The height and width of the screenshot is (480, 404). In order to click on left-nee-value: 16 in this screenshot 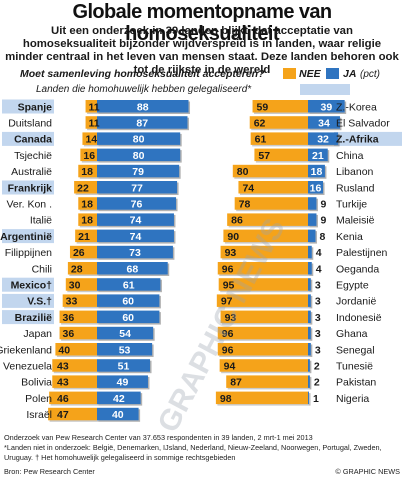, I will do `click(89, 156)`.